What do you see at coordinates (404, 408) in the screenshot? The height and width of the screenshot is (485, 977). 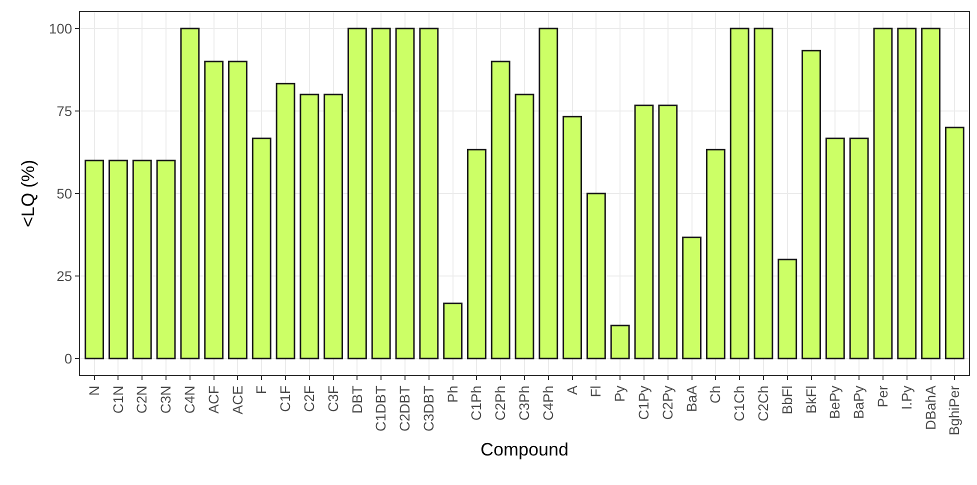 I see `x-tick-label: C2DBT` at bounding box center [404, 408].